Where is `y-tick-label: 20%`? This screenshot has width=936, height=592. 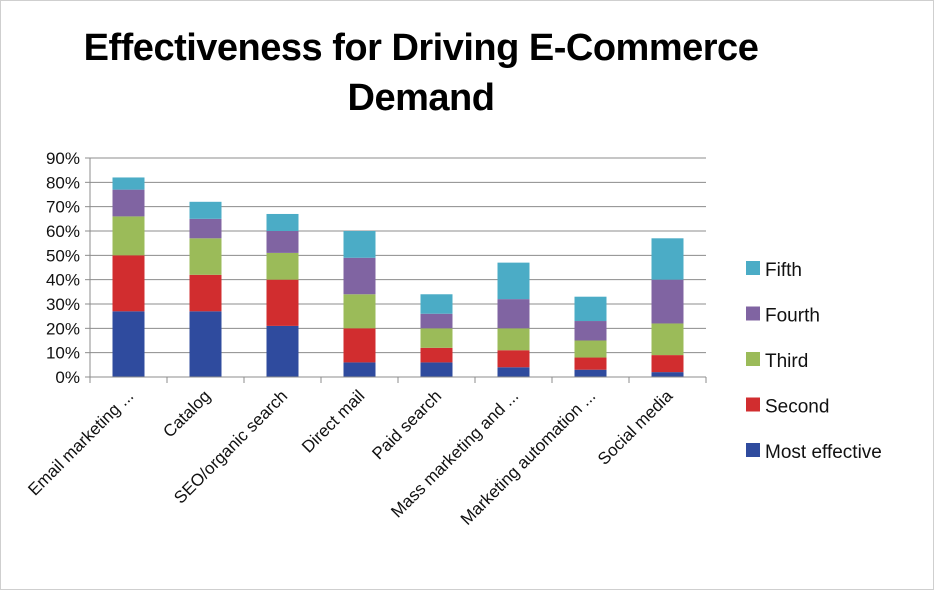 y-tick-label: 20% is located at coordinates (63, 328).